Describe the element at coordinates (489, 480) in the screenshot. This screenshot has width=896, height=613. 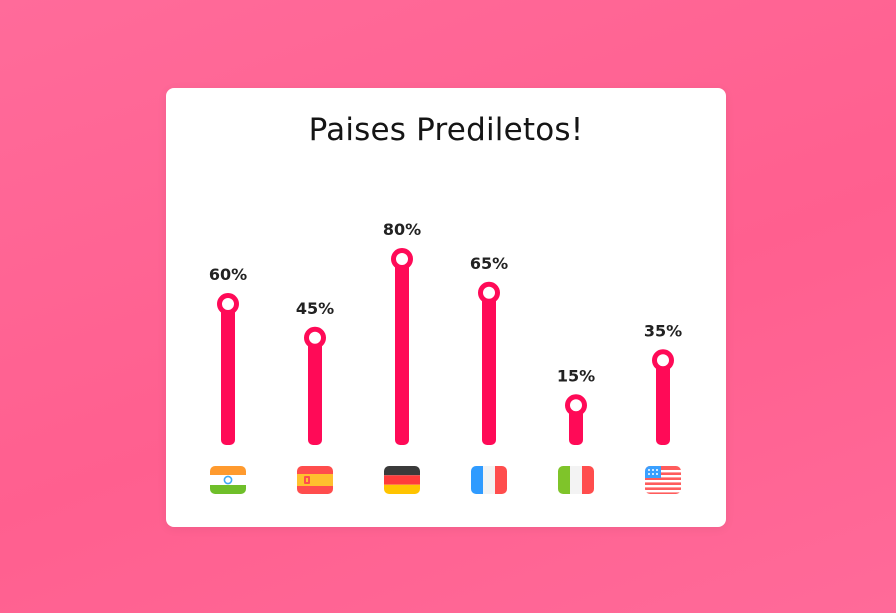
I see `france-flag-icon` at that location.